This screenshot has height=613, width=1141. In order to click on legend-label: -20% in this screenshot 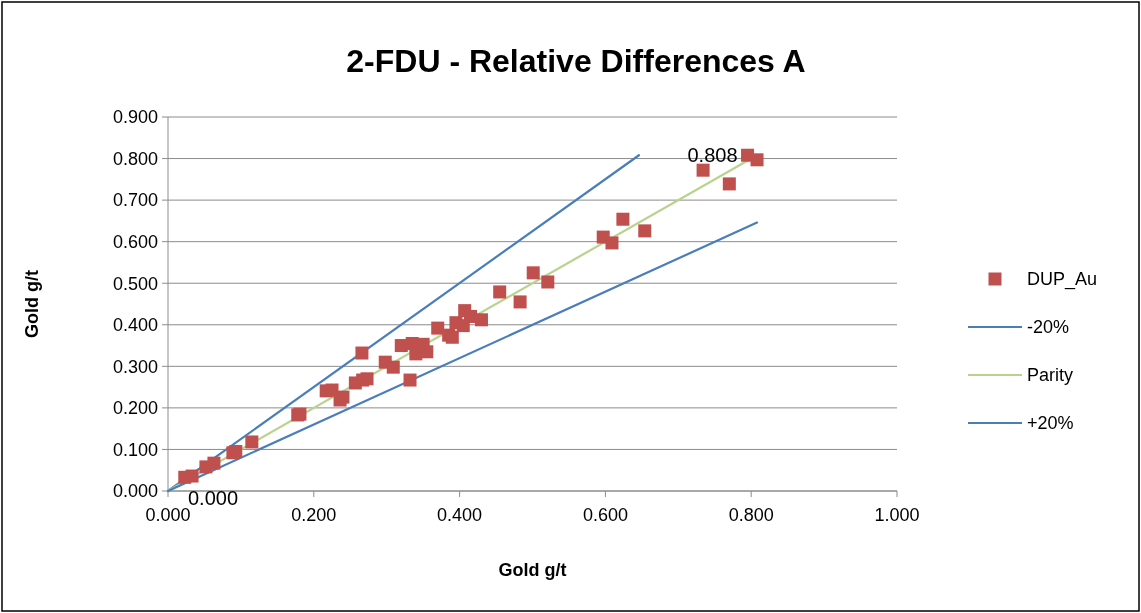, I will do `click(1048, 327)`.